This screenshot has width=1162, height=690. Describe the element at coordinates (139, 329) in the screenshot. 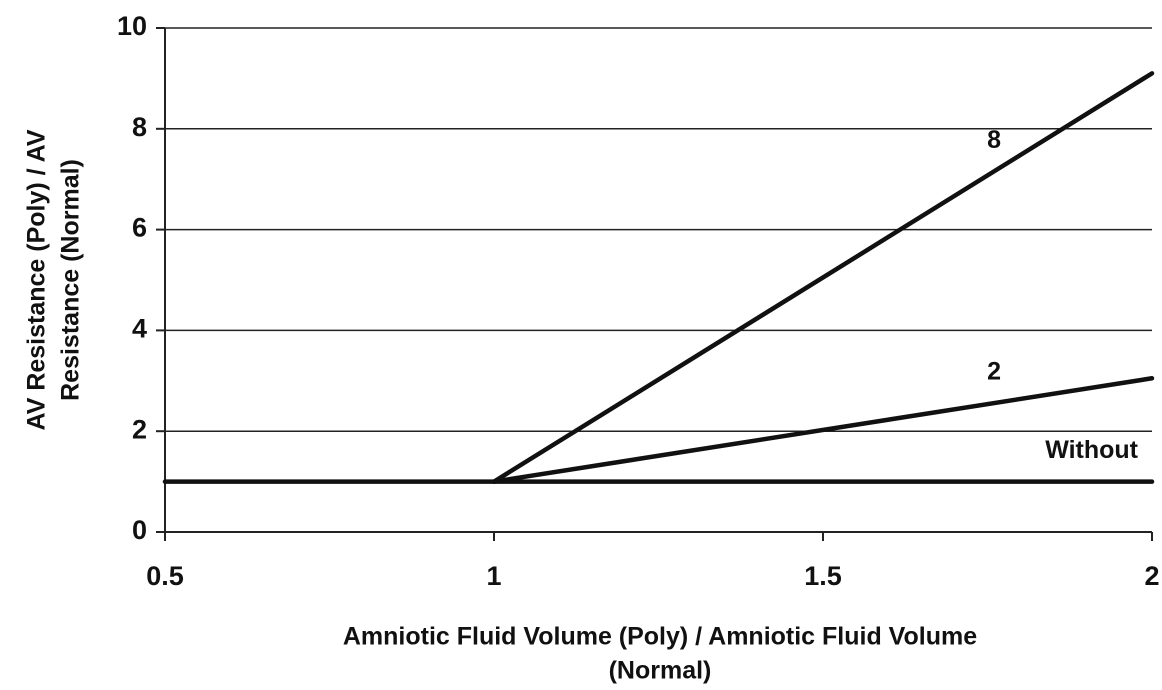

I see `y-tick-label: 4` at that location.